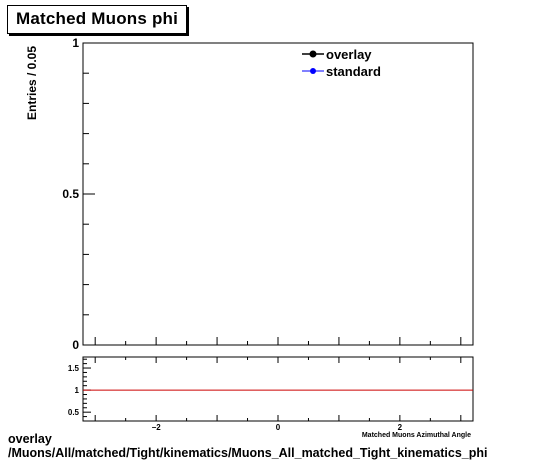 The width and height of the screenshot is (546, 462). I want to click on ratio-y-tick-label: 1.5, so click(74, 368).